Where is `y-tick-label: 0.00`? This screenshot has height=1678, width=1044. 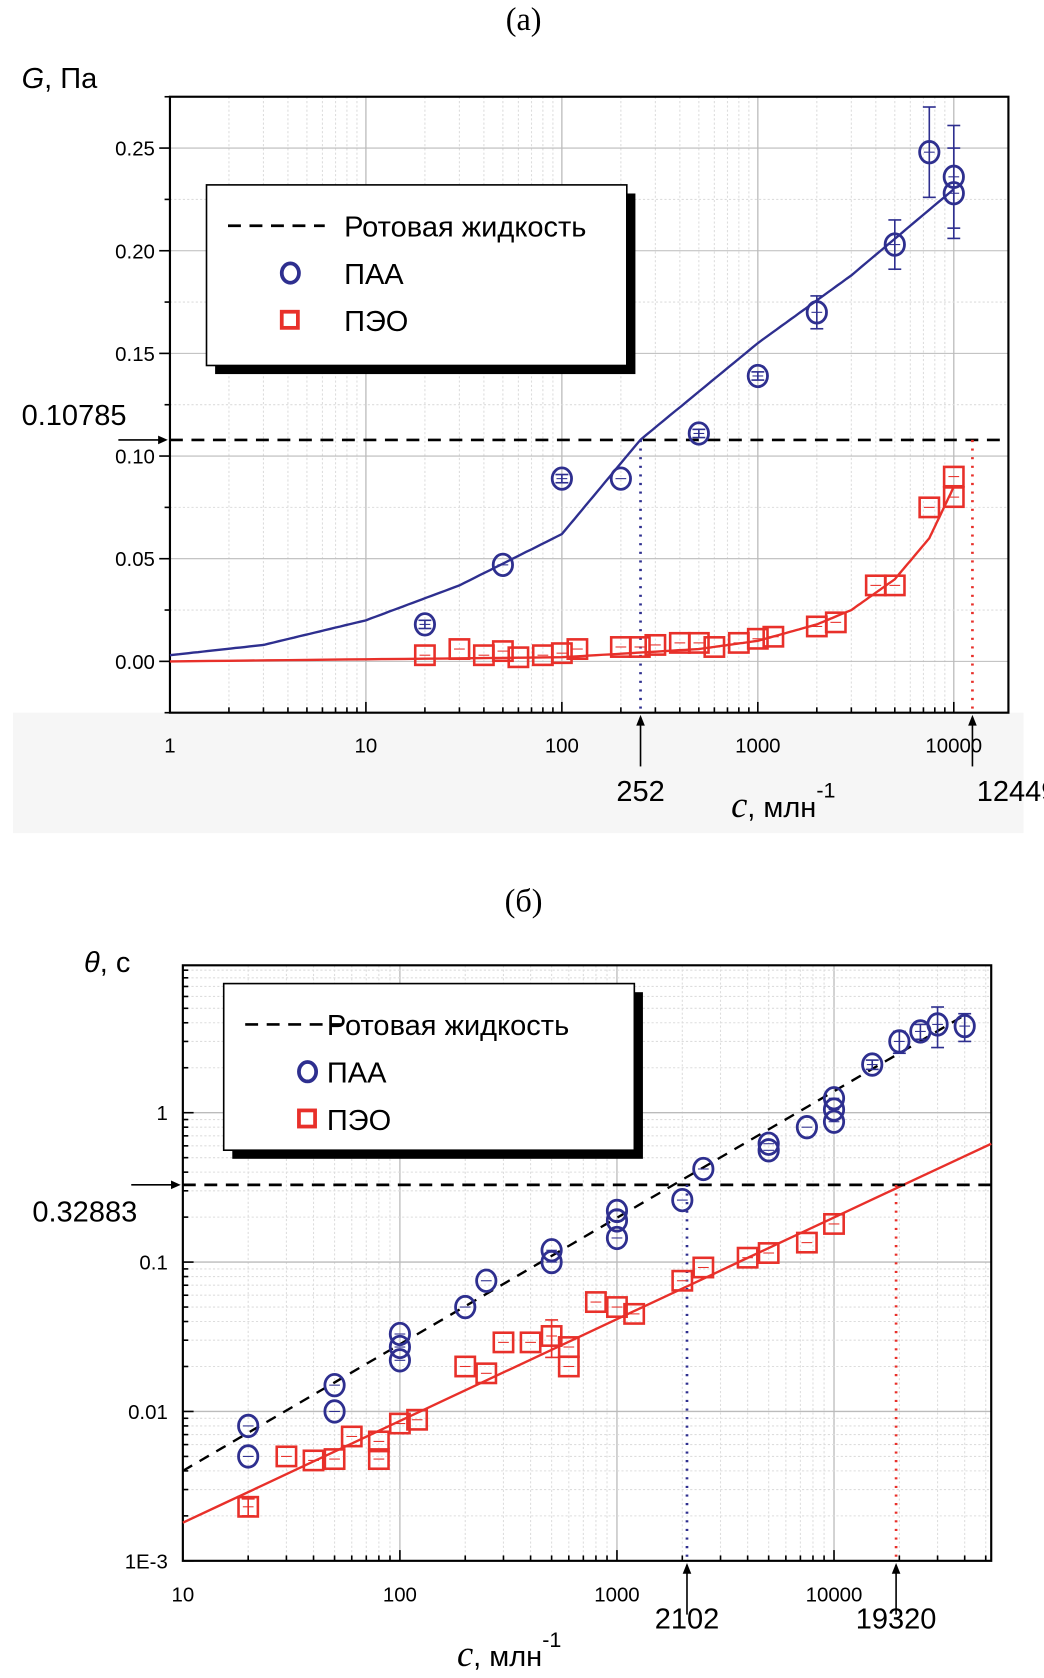
y-tick-label: 0.00 is located at coordinates (135, 663).